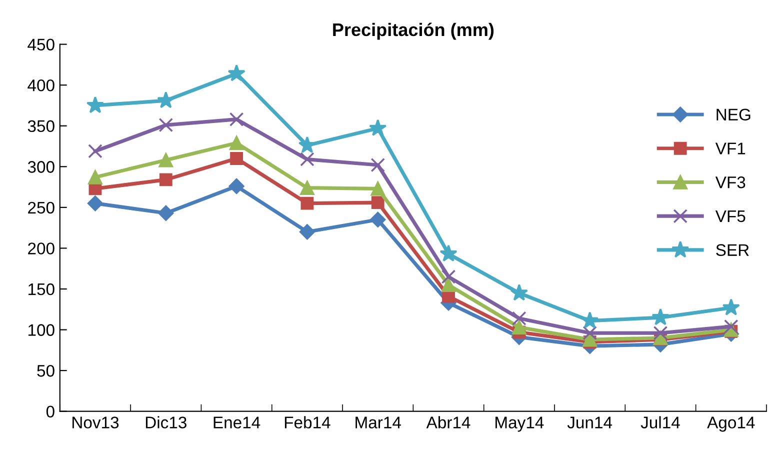 This screenshot has height=452, width=768. I want to click on x-tick-label: Dic13, so click(166, 422).